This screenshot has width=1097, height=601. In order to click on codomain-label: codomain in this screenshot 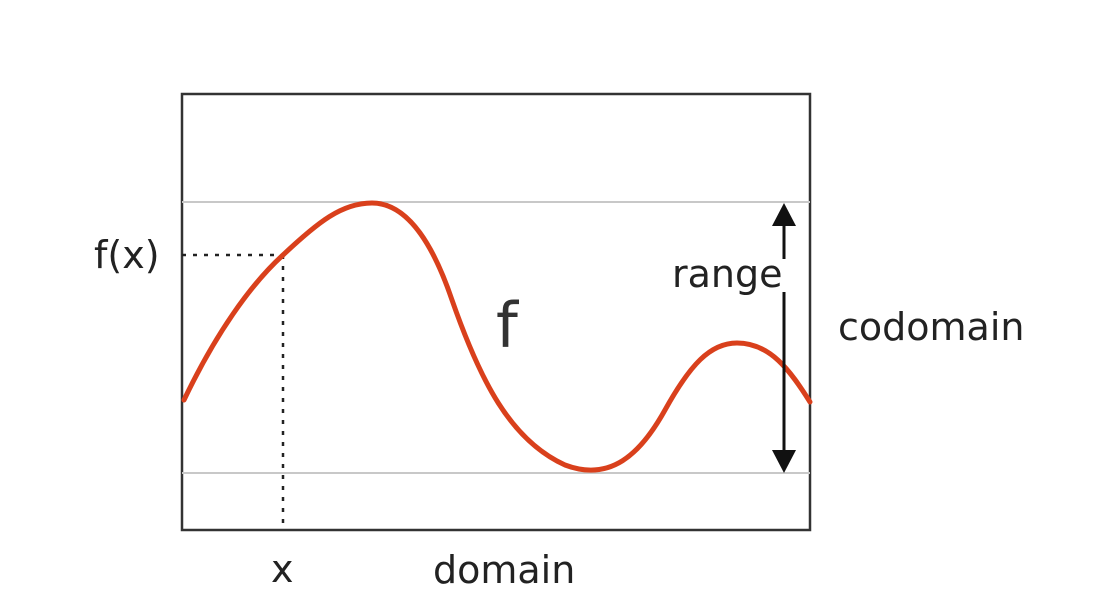, I will do `click(931, 327)`.